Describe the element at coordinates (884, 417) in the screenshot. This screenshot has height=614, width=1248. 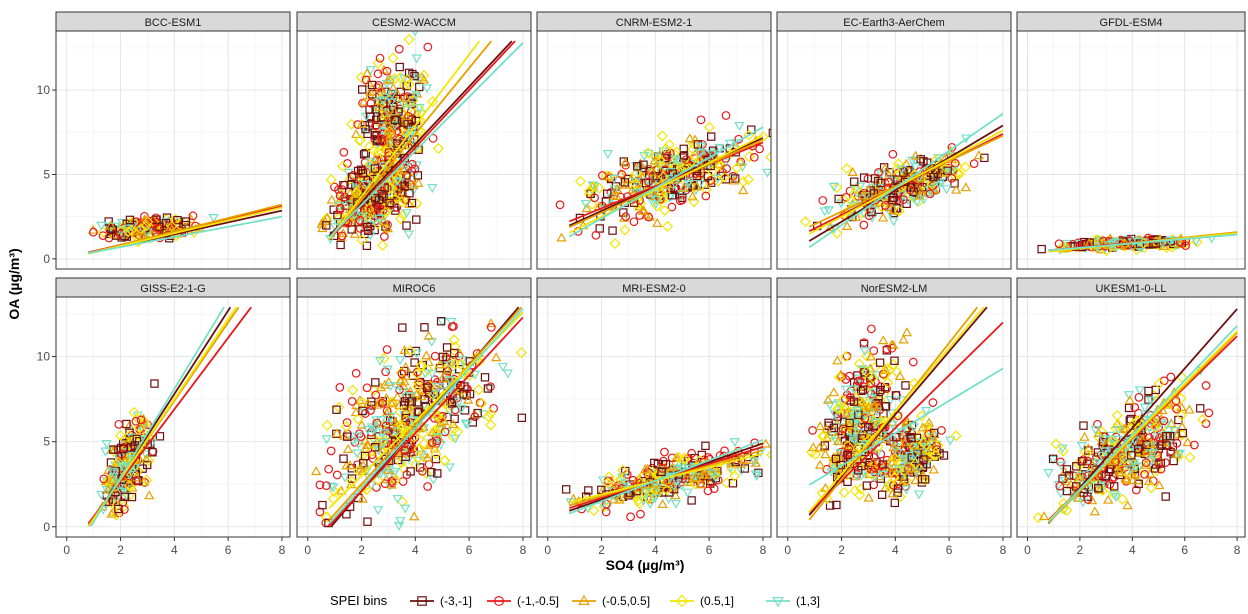
I see `scatter-points` at that location.